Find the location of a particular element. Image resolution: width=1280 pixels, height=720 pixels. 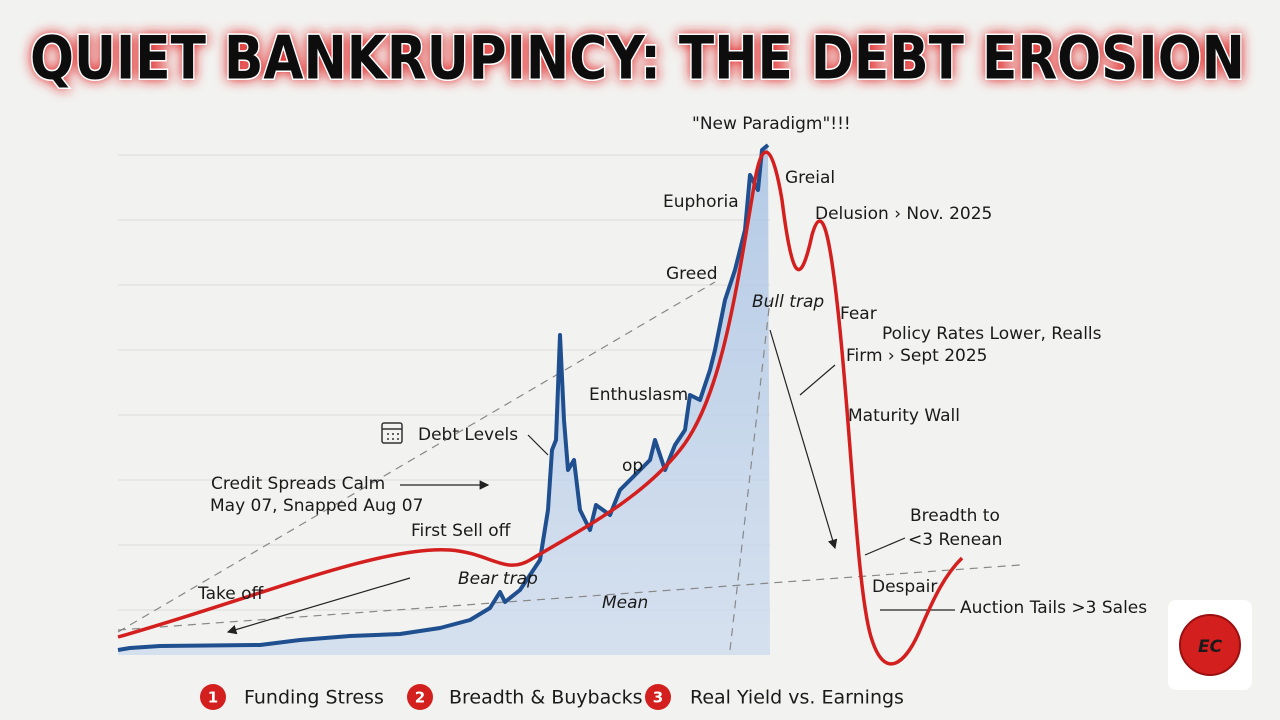

label: First Sell off is located at coordinates (461, 531).